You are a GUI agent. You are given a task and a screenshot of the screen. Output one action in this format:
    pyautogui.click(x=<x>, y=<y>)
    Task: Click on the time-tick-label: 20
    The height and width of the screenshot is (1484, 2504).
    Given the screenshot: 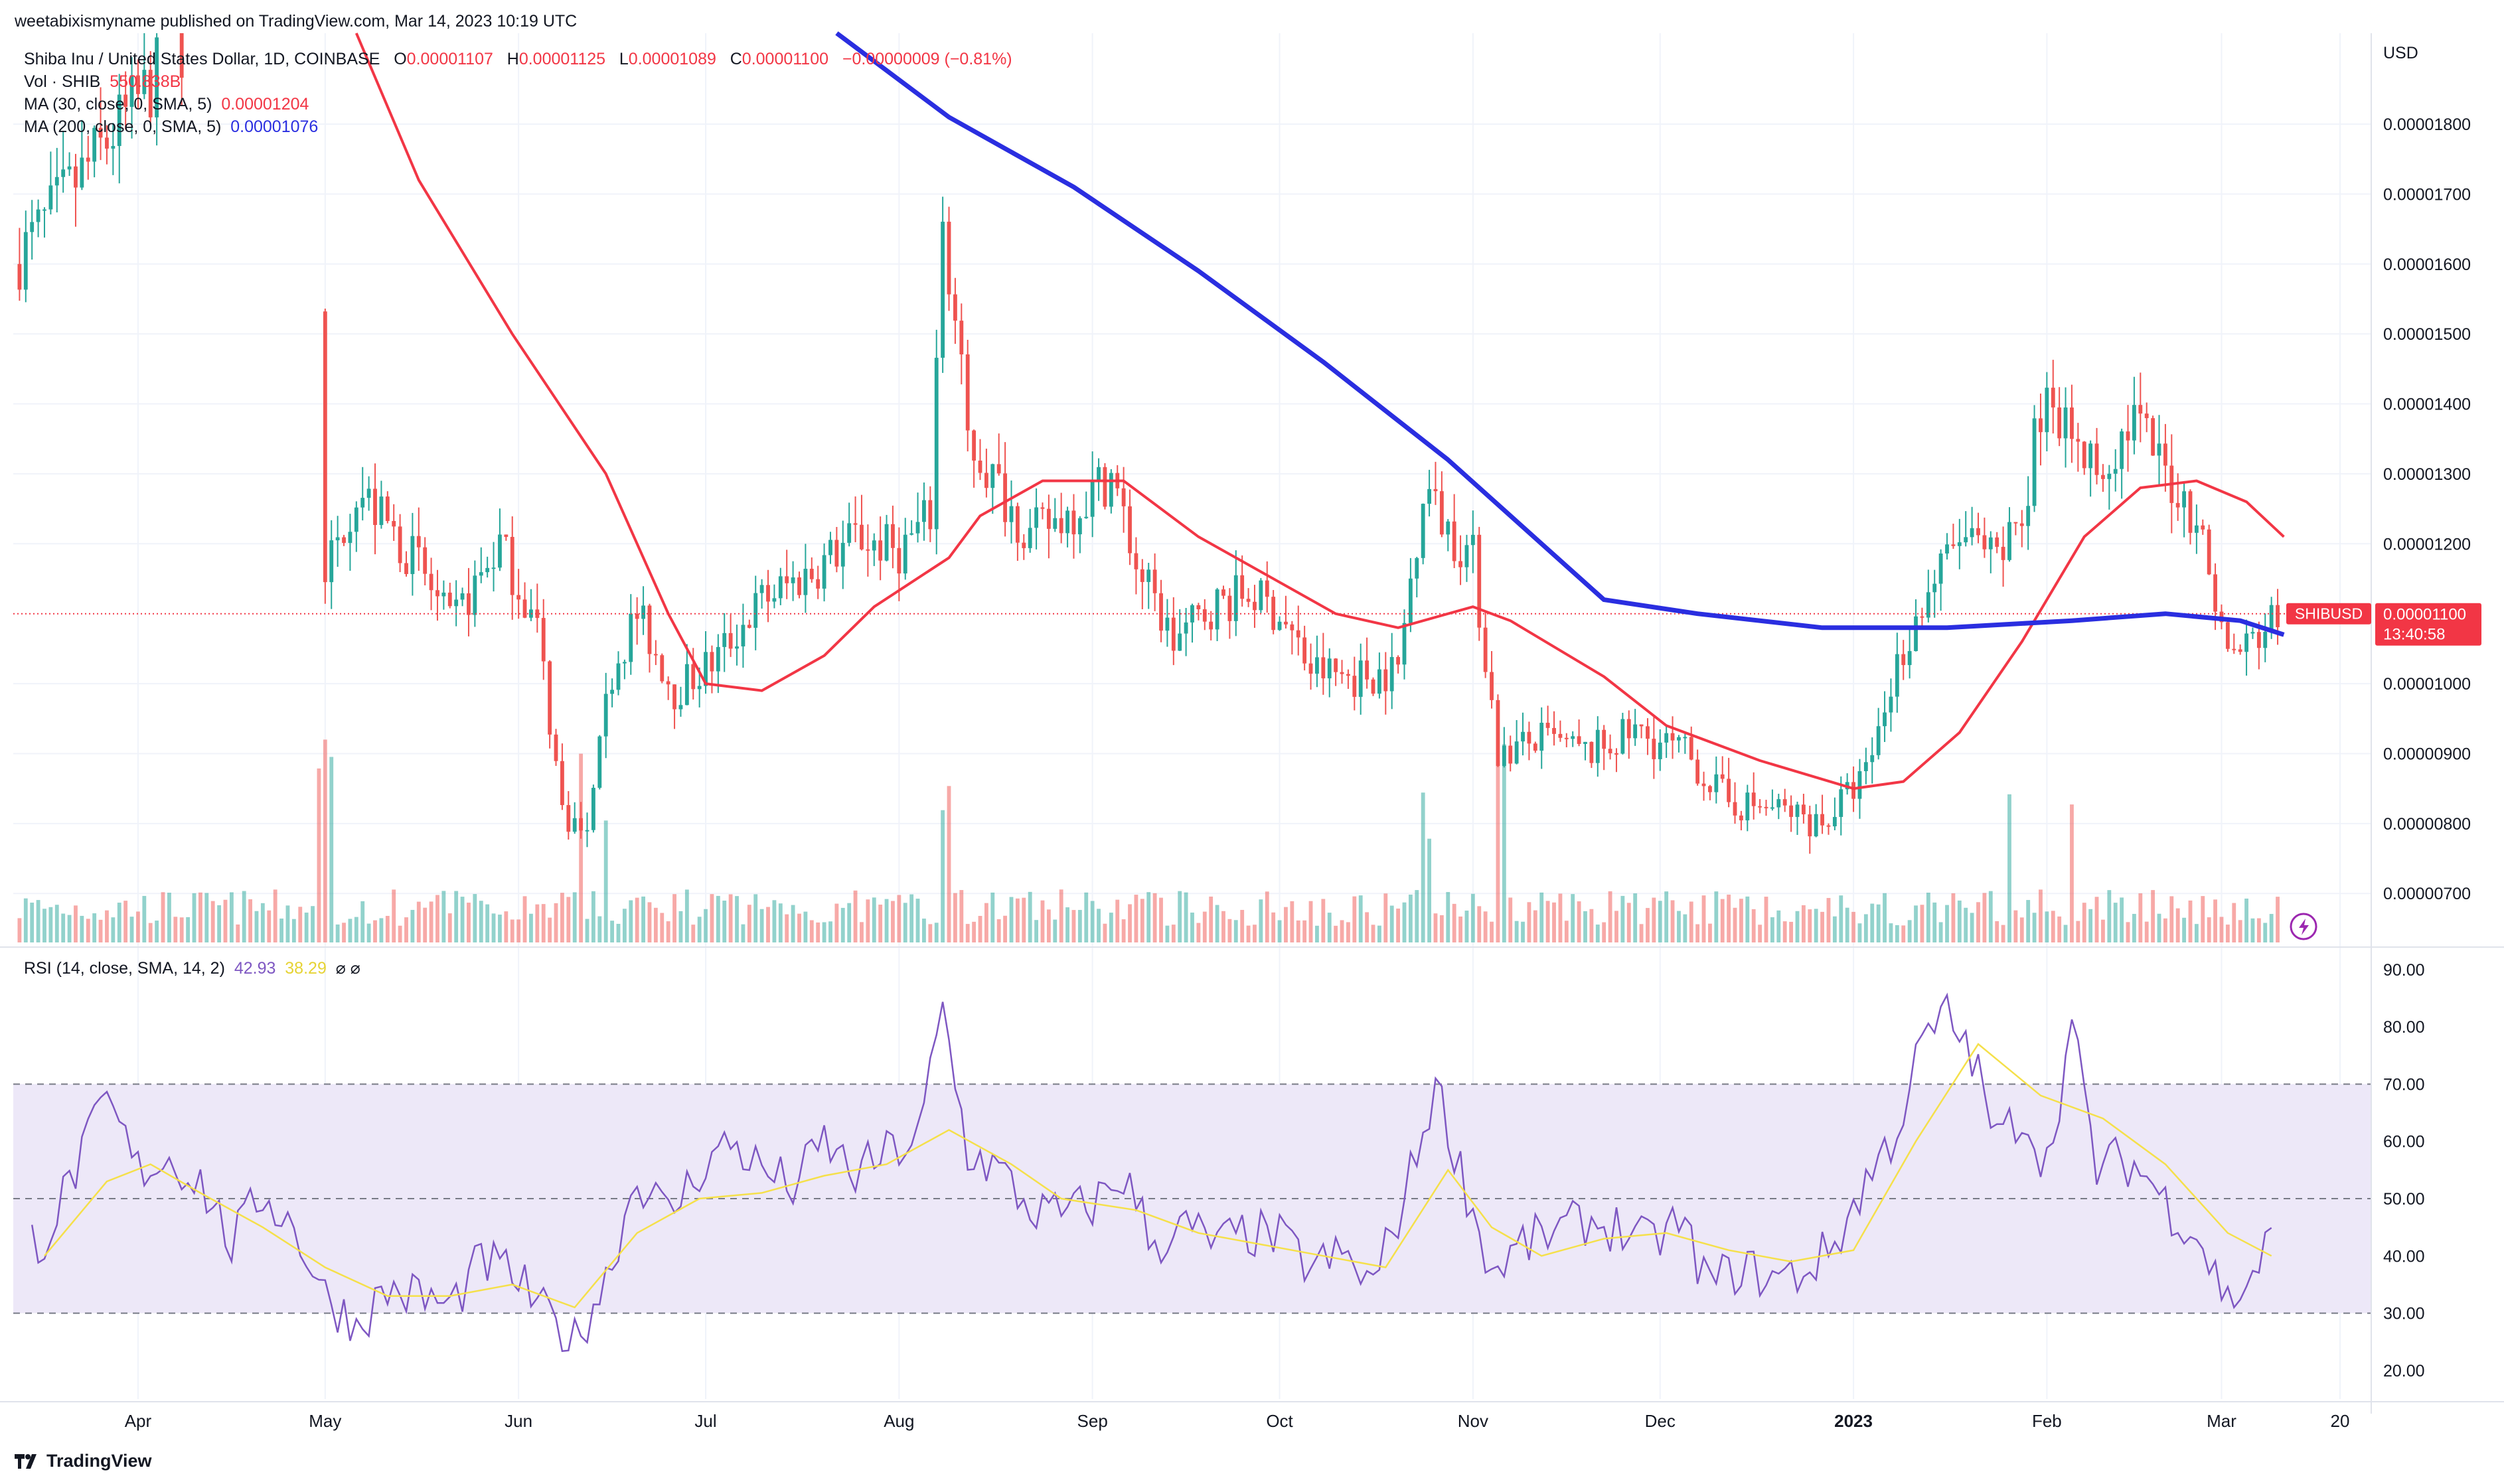 What is the action you would take?
    pyautogui.click(x=2340, y=1421)
    